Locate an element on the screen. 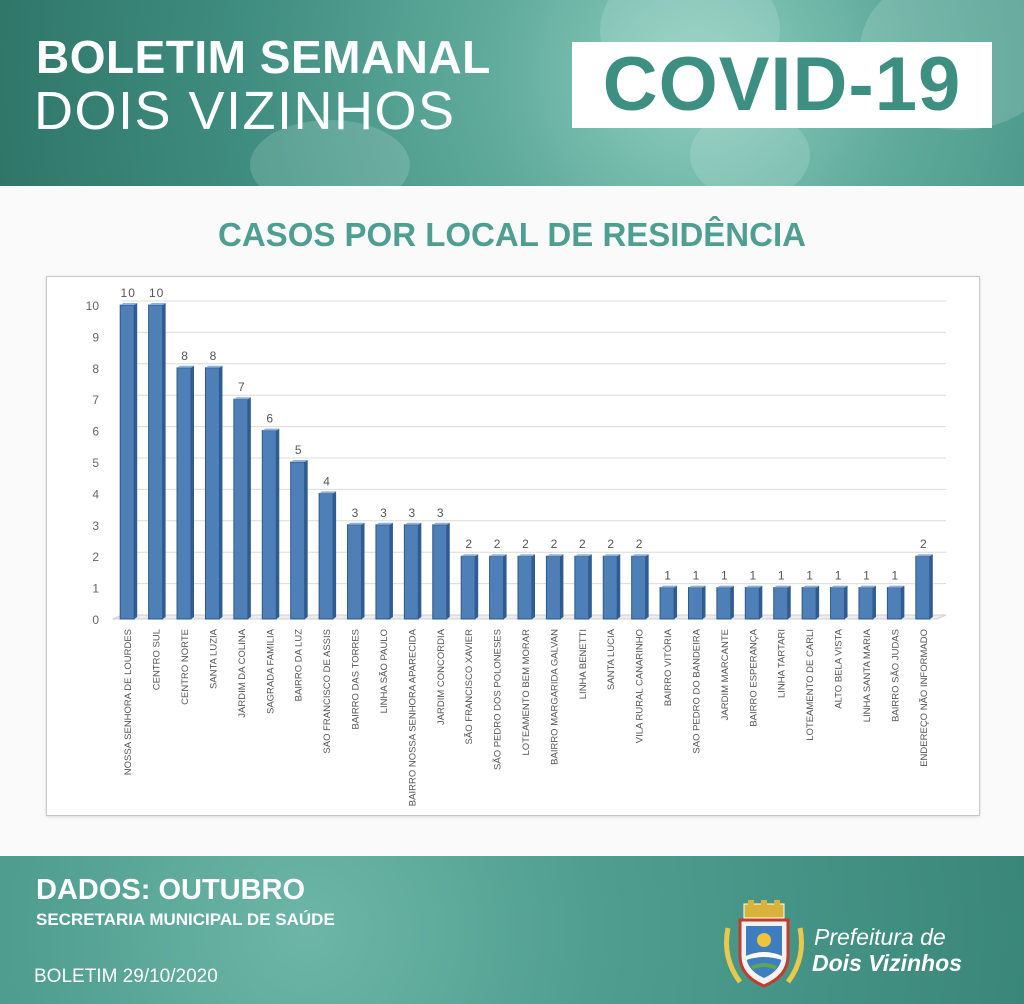 The height and width of the screenshot is (1004, 1024). y-tick-label: 0 is located at coordinates (95, 620).